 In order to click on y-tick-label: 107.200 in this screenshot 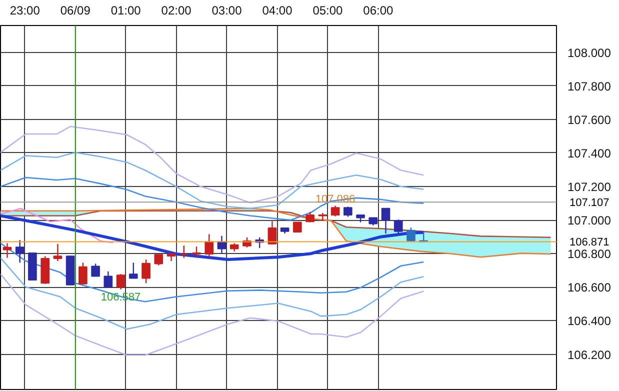, I will do `click(590, 187)`.